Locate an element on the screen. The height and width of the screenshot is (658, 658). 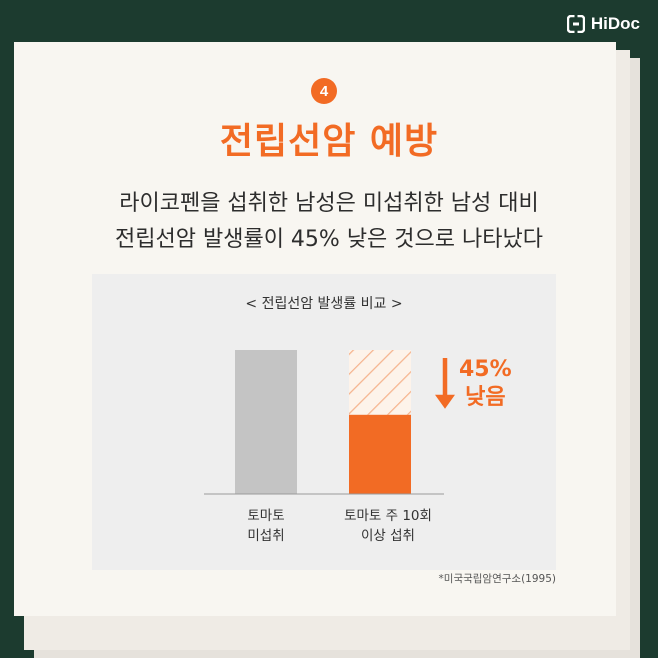
reduction-annotation: 45% 낮음 is located at coordinates (485, 384).